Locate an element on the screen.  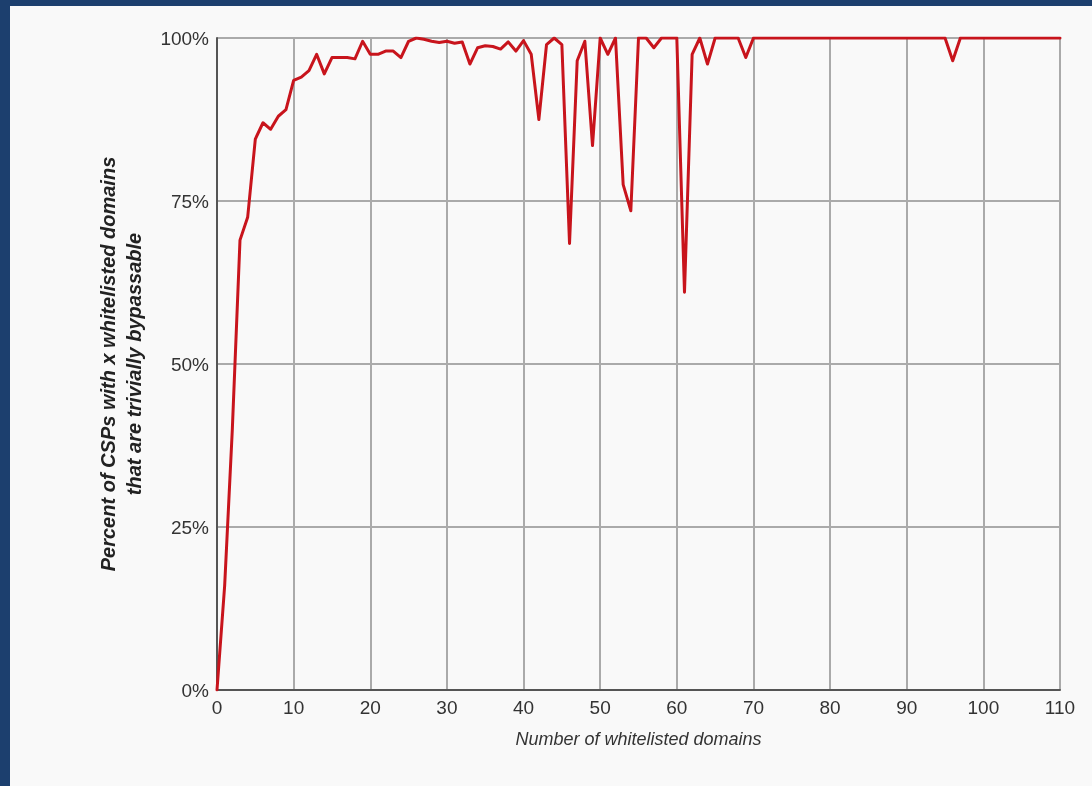
x-tick-label: 20 is located at coordinates (370, 707).